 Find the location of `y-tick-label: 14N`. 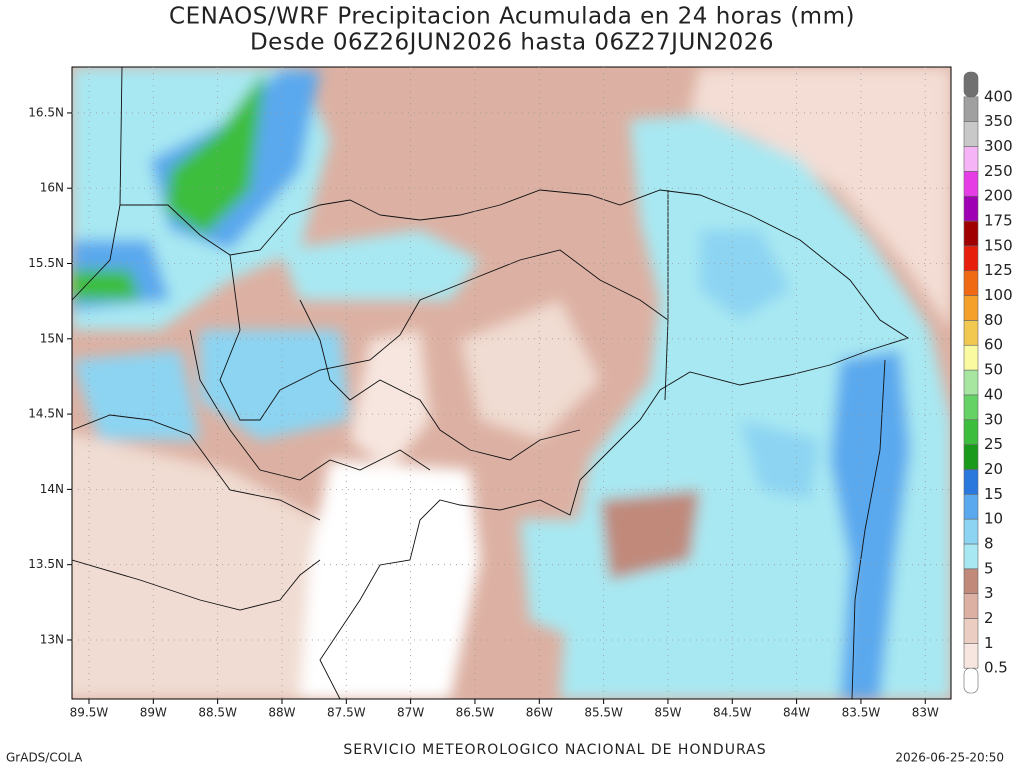

y-tick-label: 14N is located at coordinates (52, 489).